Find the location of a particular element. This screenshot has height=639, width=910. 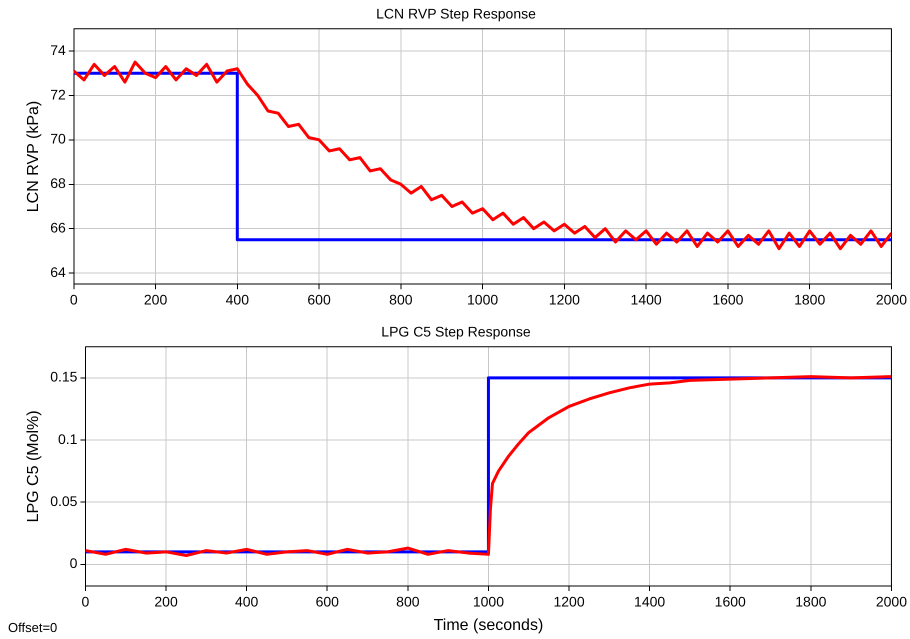

y-tick-label: 66 is located at coordinates (58, 228).